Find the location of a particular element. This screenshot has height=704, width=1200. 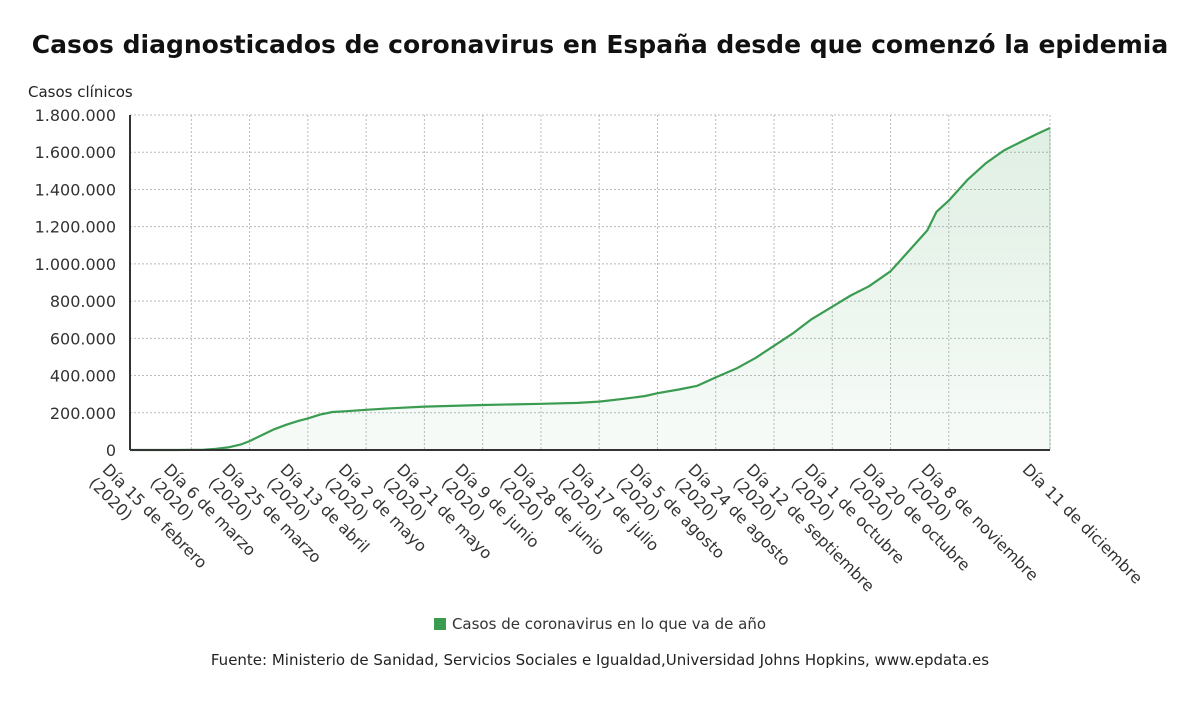

y-tick-label: 800.000 is located at coordinates (83, 301).